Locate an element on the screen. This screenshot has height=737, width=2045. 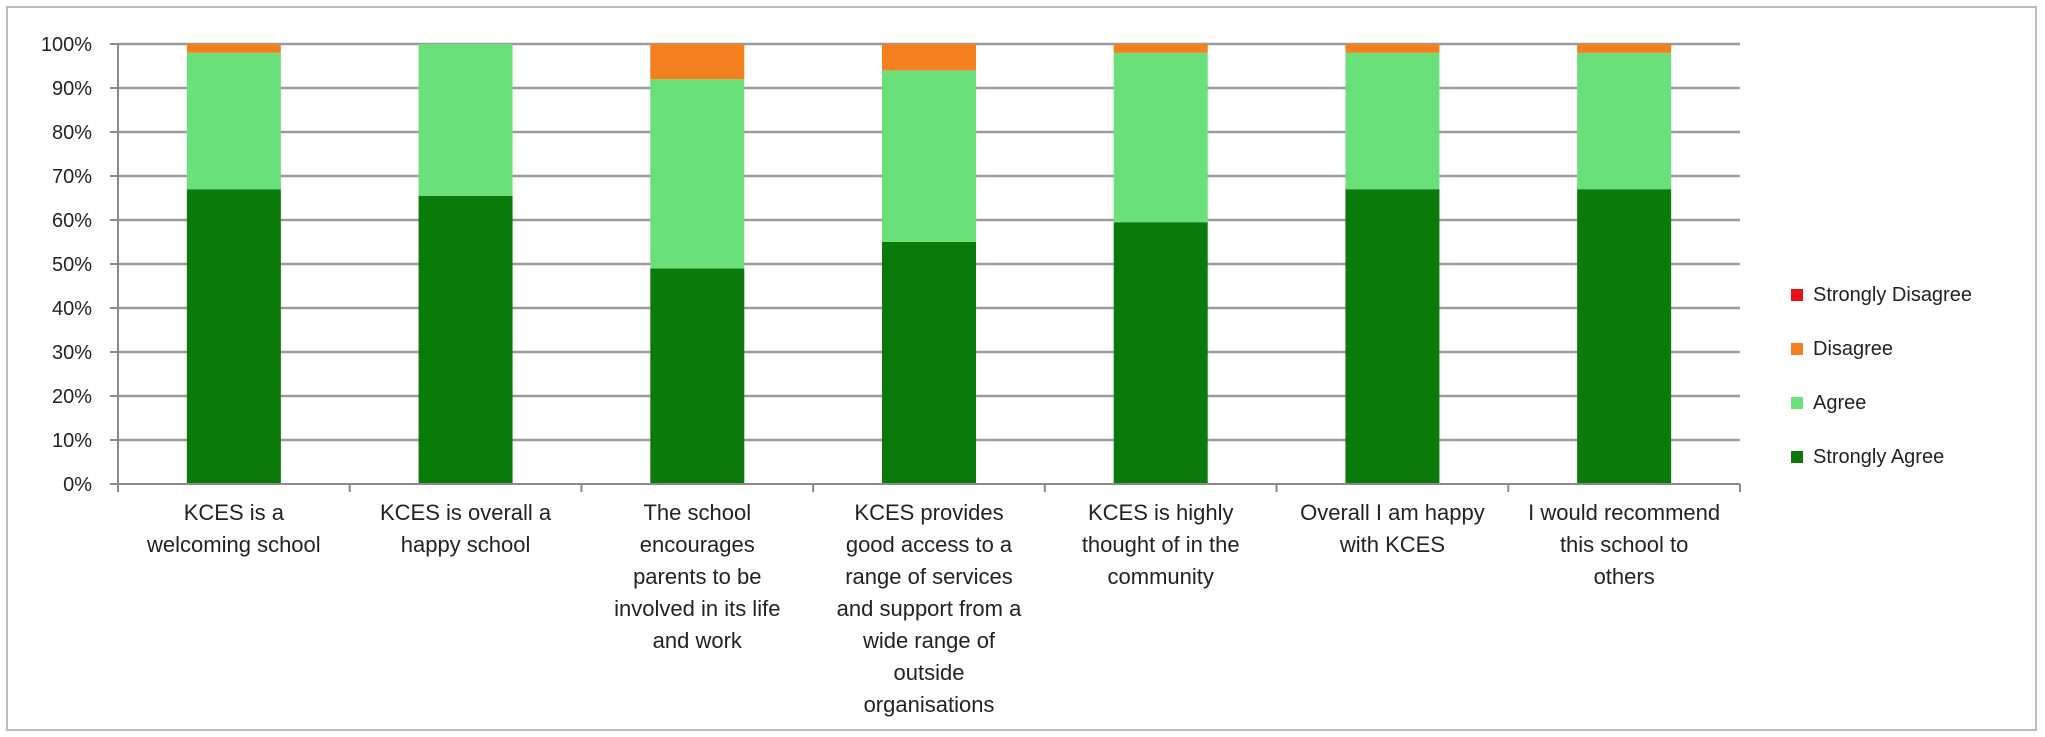
x-category-label-line: good access to a is located at coordinates (929, 544).